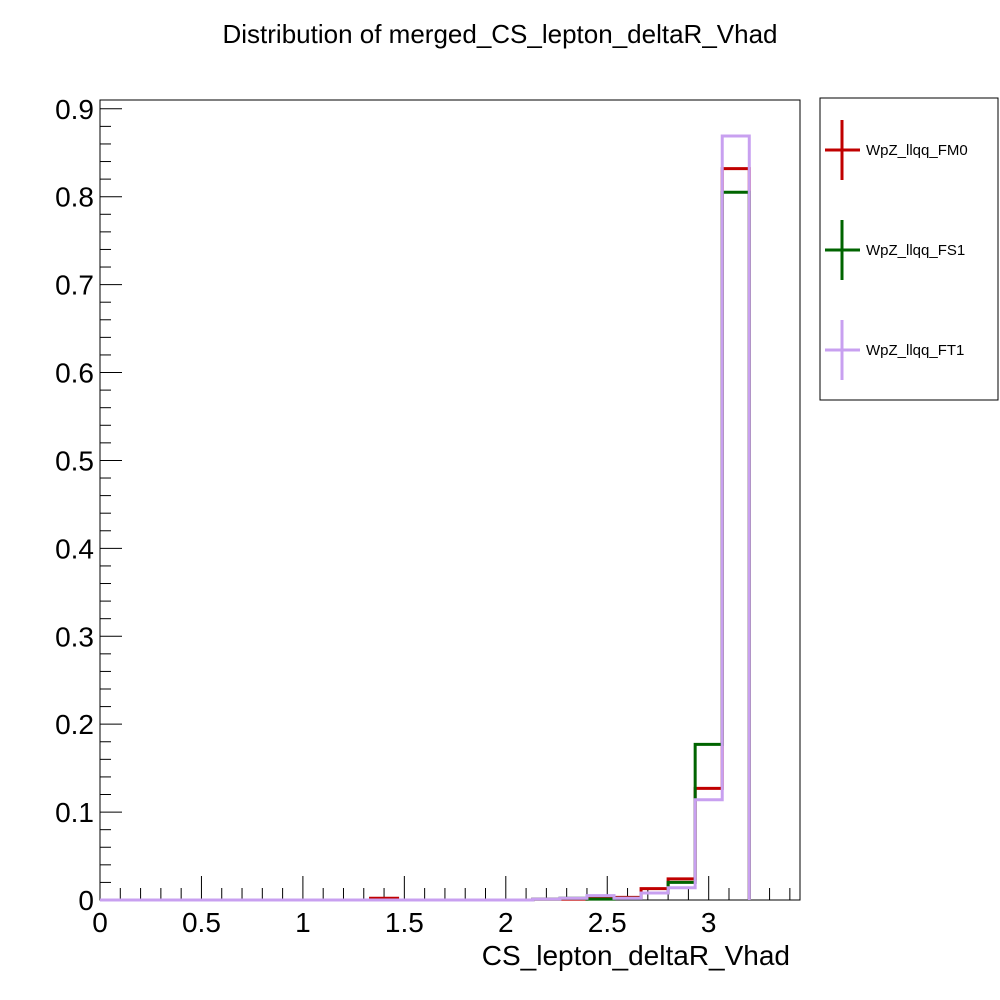 This screenshot has width=1000, height=1000. I want to click on y-tick-label: 0, so click(86, 900).